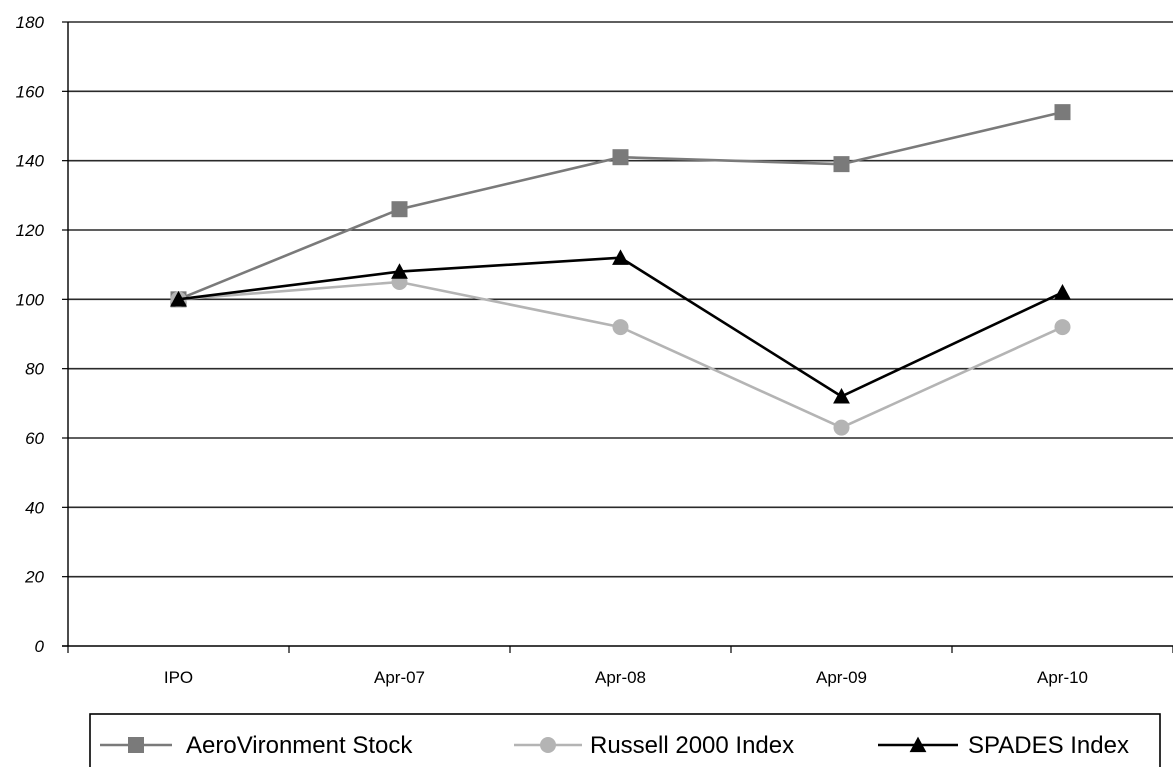 The height and width of the screenshot is (767, 1173). What do you see at coordinates (34, 438) in the screenshot?
I see `y-tick-label: 60` at bounding box center [34, 438].